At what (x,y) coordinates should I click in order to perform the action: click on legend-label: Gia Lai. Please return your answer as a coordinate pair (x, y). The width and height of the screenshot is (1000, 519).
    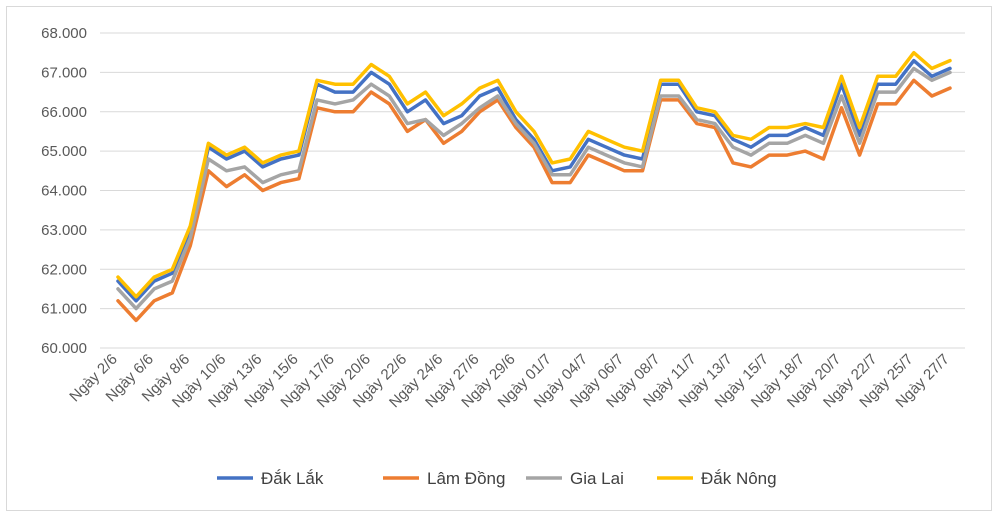
    Looking at the image, I should click on (597, 478).